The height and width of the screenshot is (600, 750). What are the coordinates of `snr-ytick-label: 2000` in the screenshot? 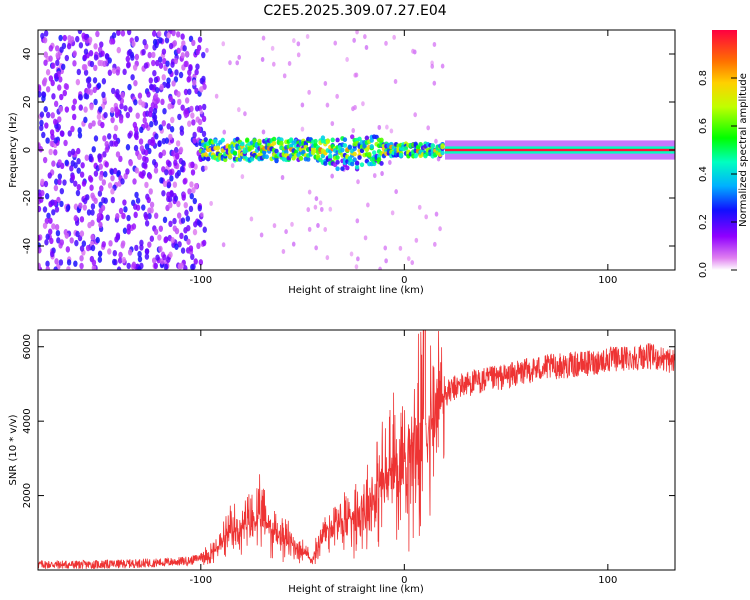 It's located at (27, 495).